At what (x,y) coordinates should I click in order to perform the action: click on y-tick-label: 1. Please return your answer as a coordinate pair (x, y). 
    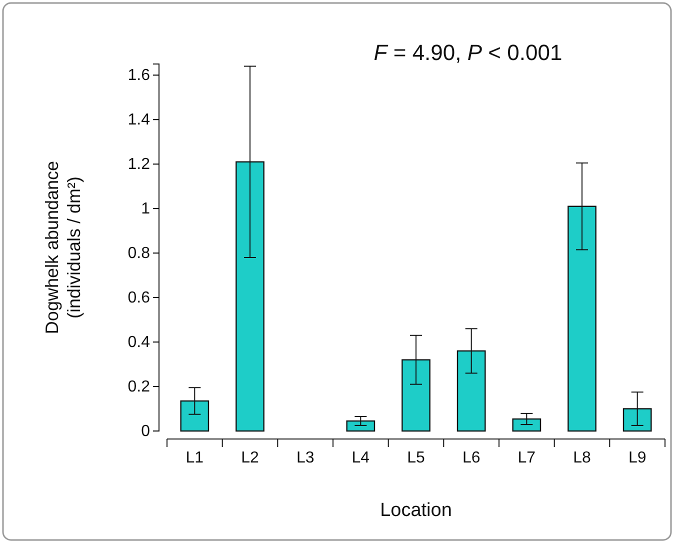
    Looking at the image, I should click on (145, 209).